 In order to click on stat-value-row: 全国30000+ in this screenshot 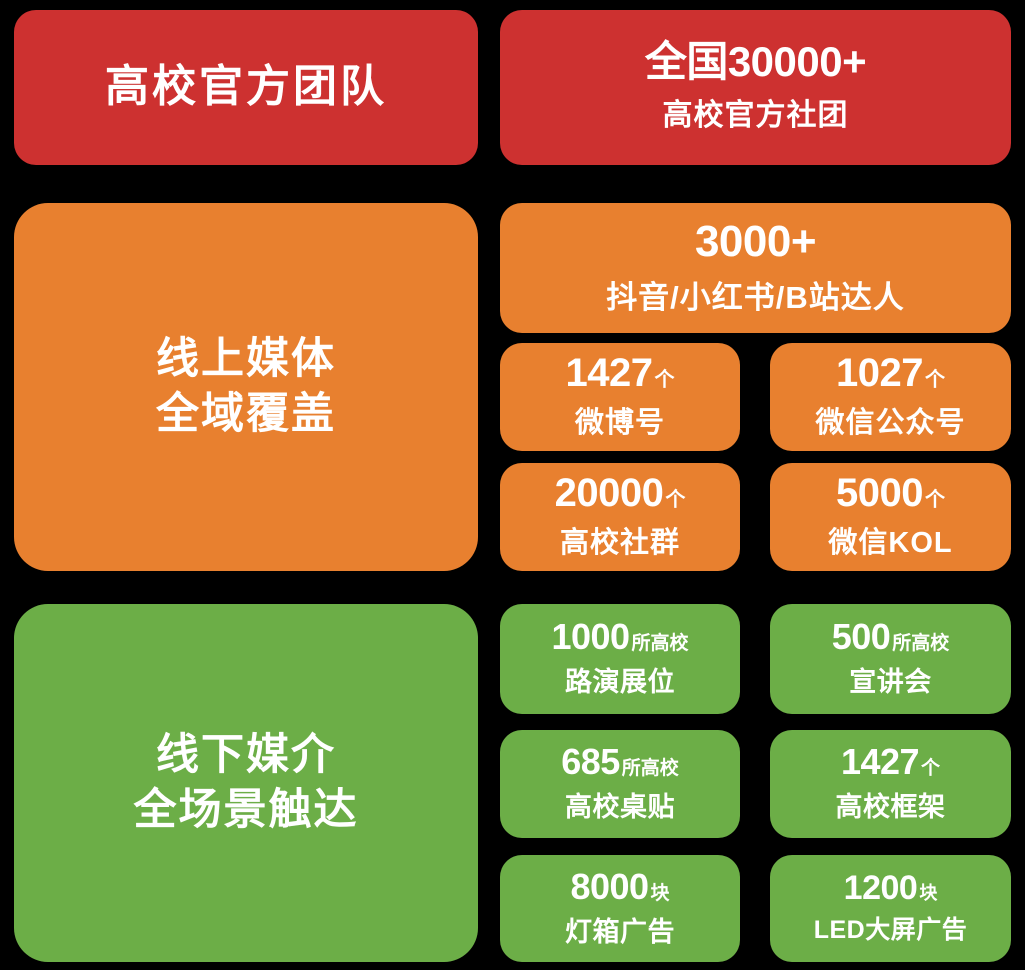, I will do `click(755, 61)`.